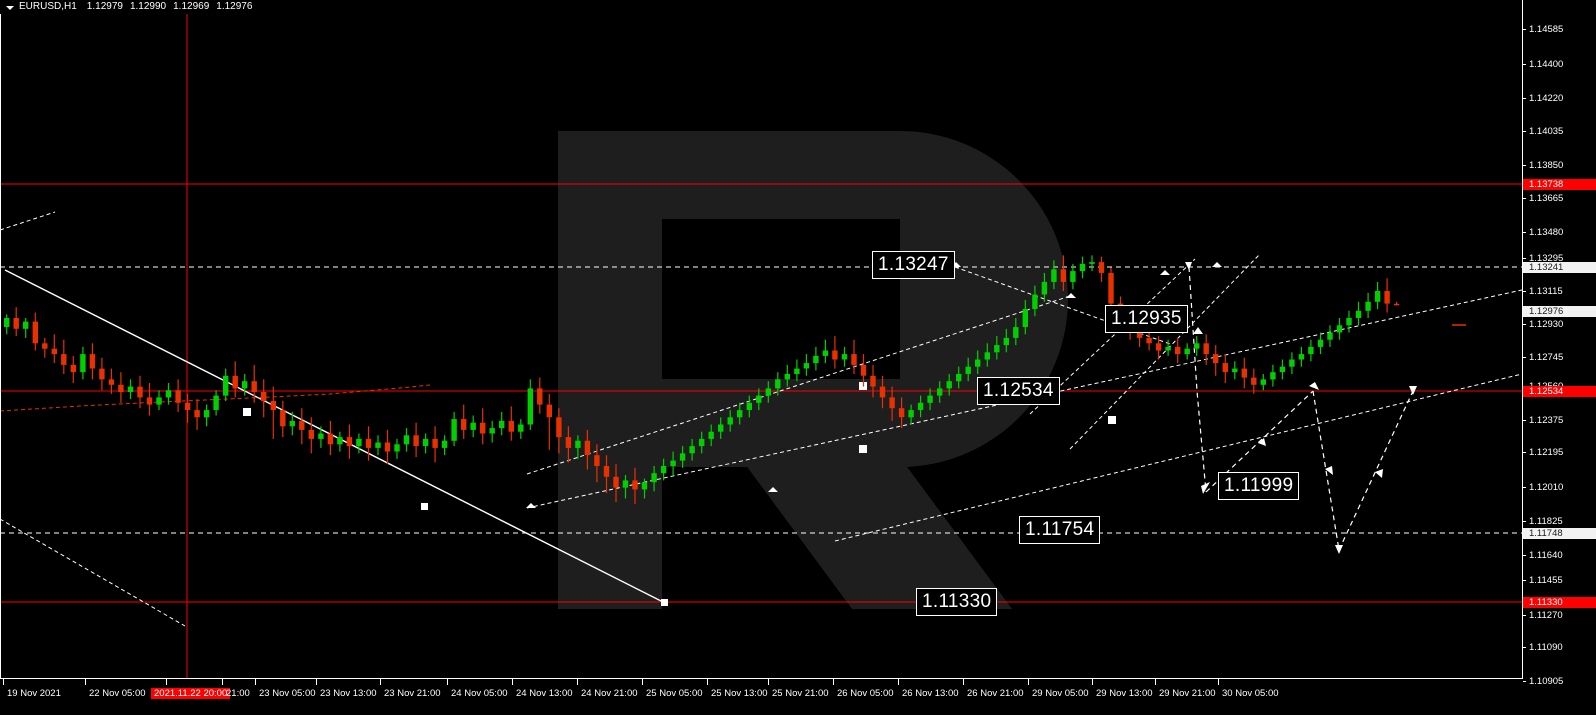 This screenshot has width=1596, height=715. I want to click on time-tick-label: 26 Nov 21:00, so click(993, 689).